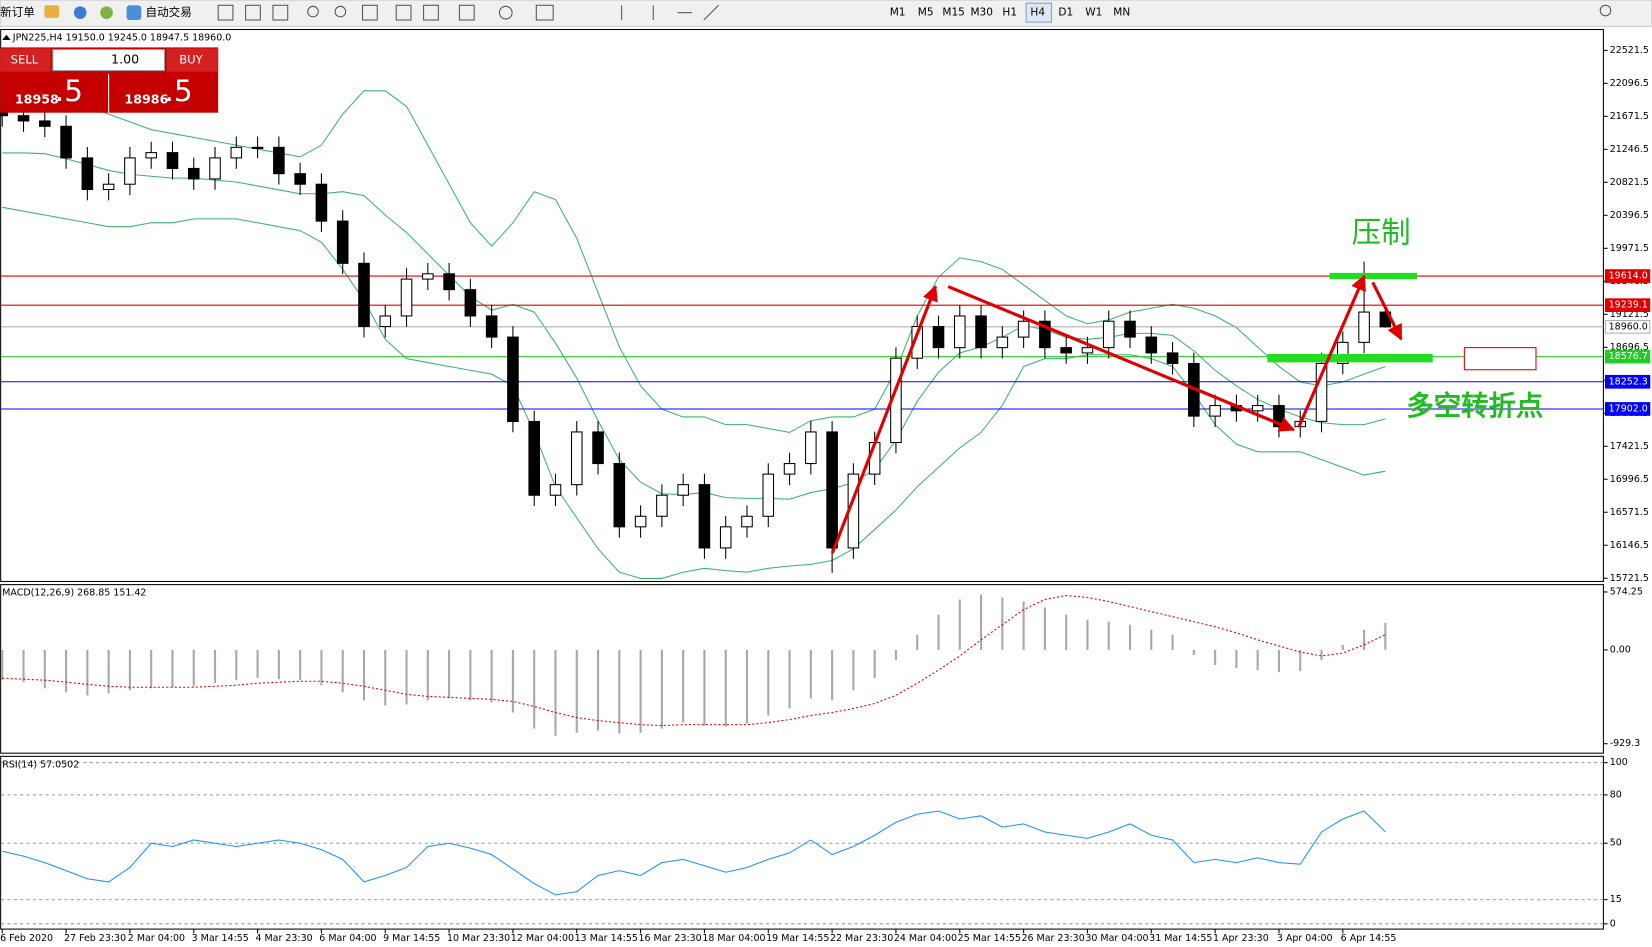 Image resolution: width=1652 pixels, height=947 pixels. Describe the element at coordinates (95, 938) in the screenshot. I see `x-tick-label: 27 Feb 23:30` at that location.